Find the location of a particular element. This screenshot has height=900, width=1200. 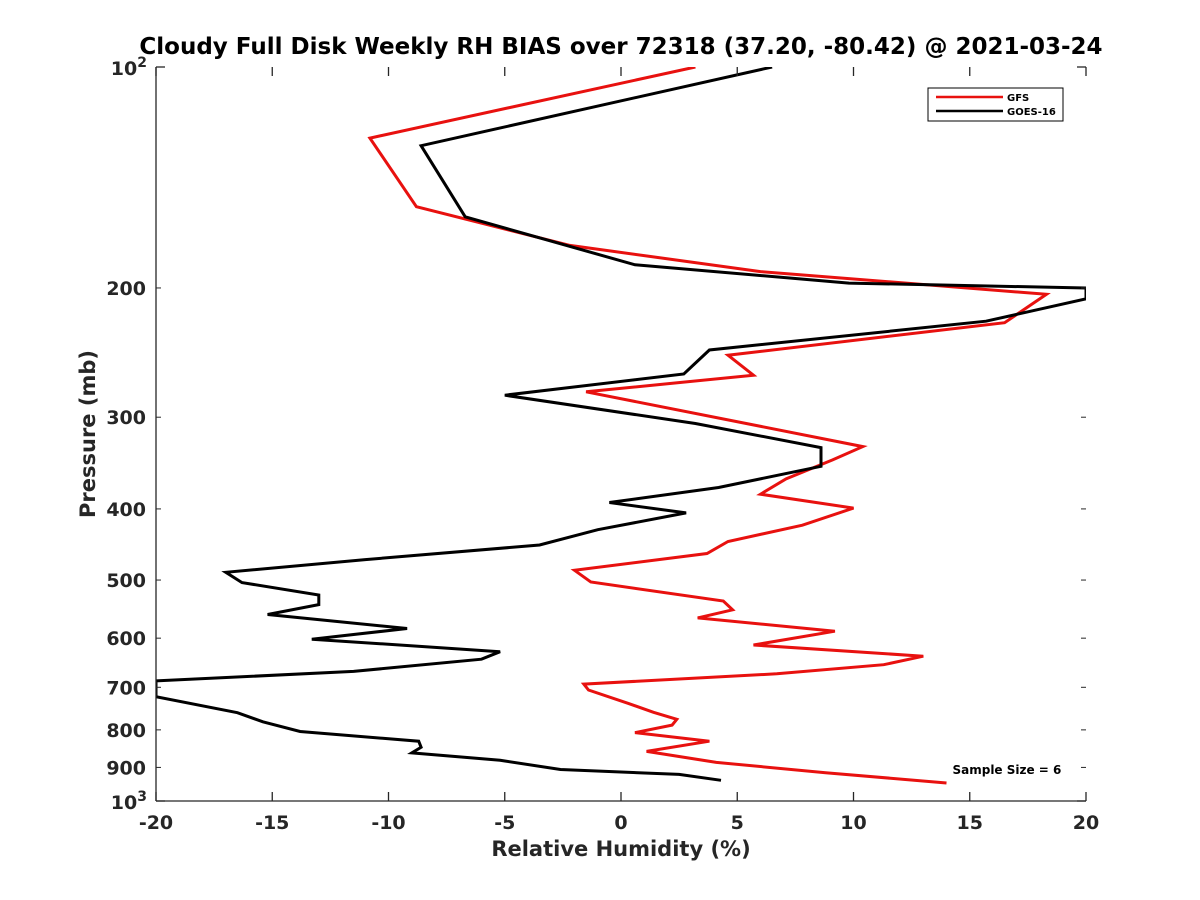

legend-box is located at coordinates (995, 104).